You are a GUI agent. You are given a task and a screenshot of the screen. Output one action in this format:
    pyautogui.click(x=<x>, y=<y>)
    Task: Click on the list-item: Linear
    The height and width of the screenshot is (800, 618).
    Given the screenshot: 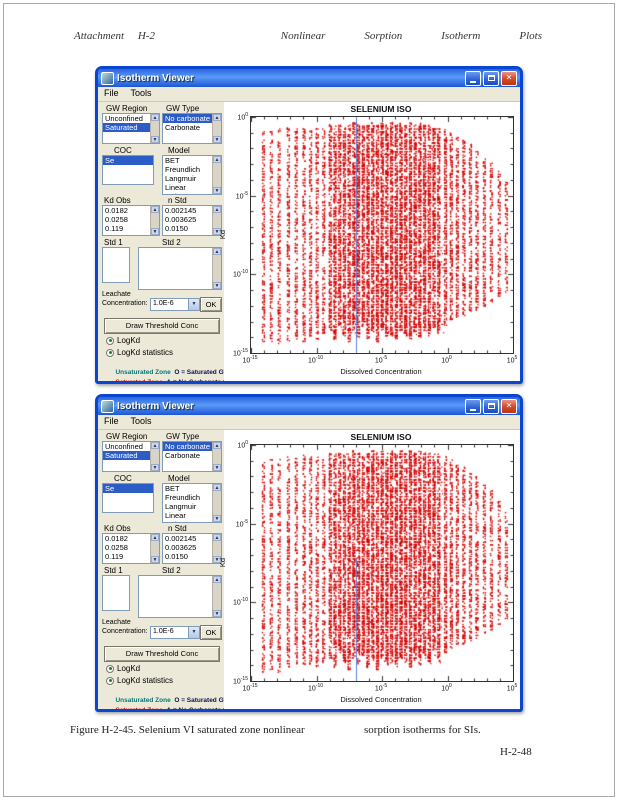 What is the action you would take?
    pyautogui.click(x=175, y=515)
    